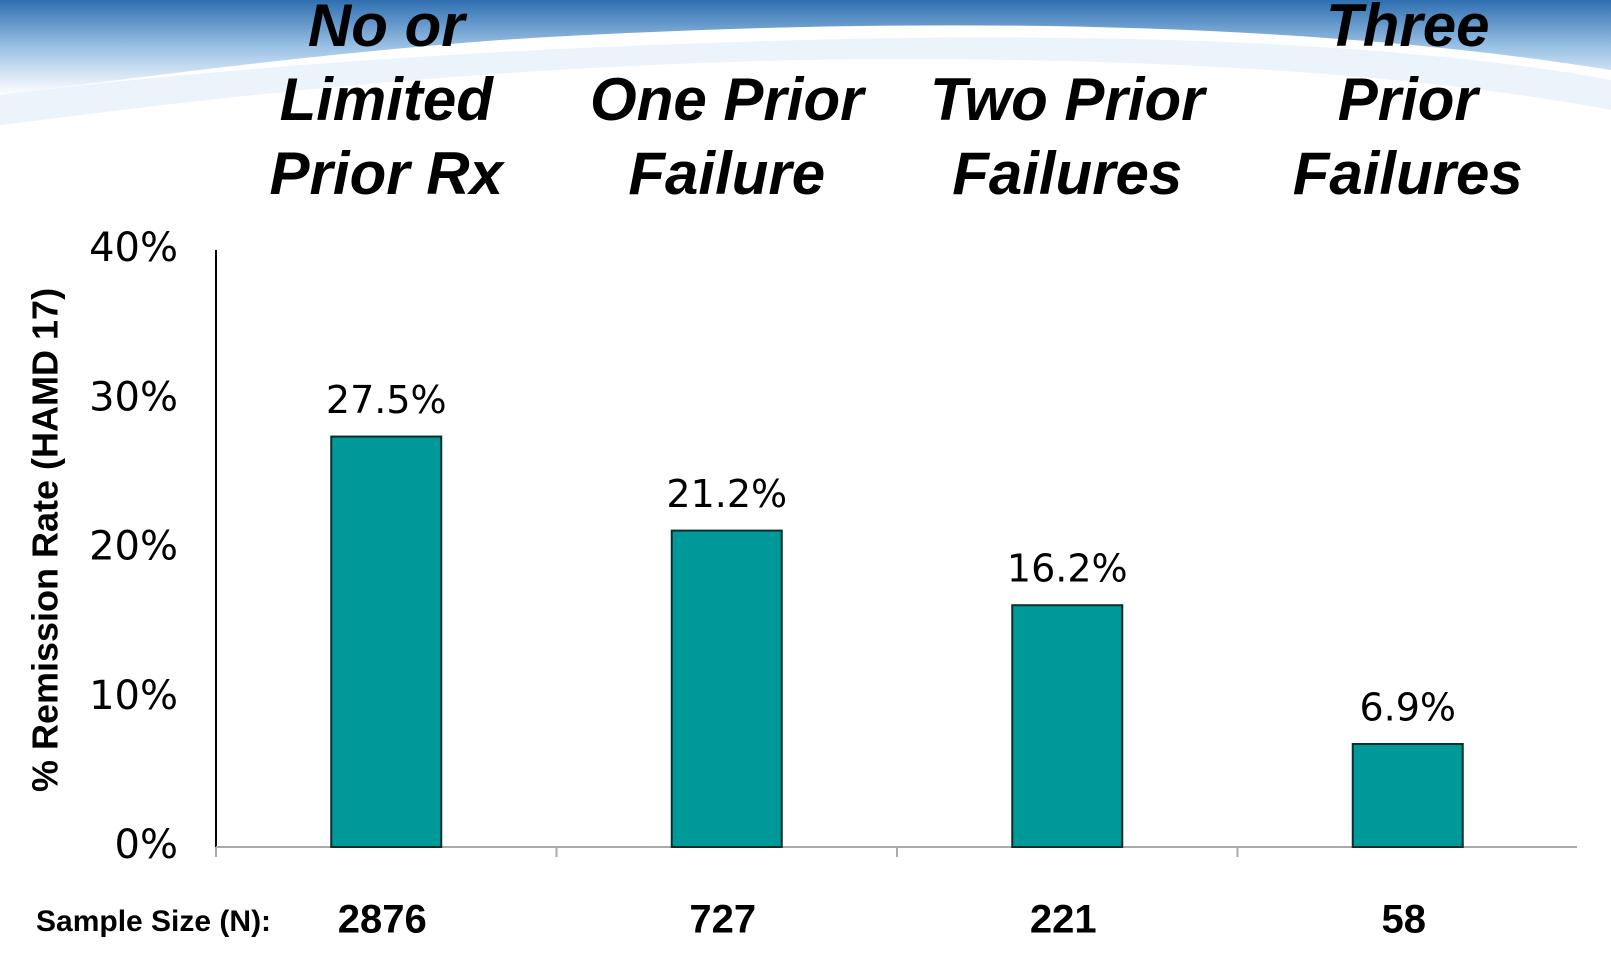  Describe the element at coordinates (1404, 920) in the screenshot. I see `sample-size-value: 58` at that location.